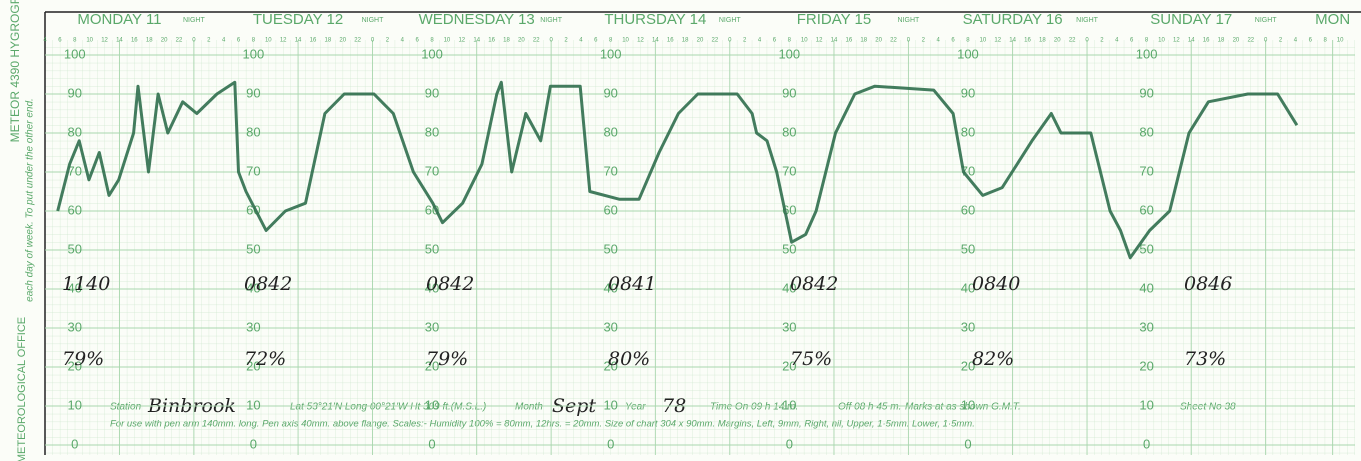 The width and height of the screenshot is (1361, 461). What do you see at coordinates (963, 407) in the screenshot?
I see `footer-field: Marks at as shown G.M.T.` at bounding box center [963, 407].